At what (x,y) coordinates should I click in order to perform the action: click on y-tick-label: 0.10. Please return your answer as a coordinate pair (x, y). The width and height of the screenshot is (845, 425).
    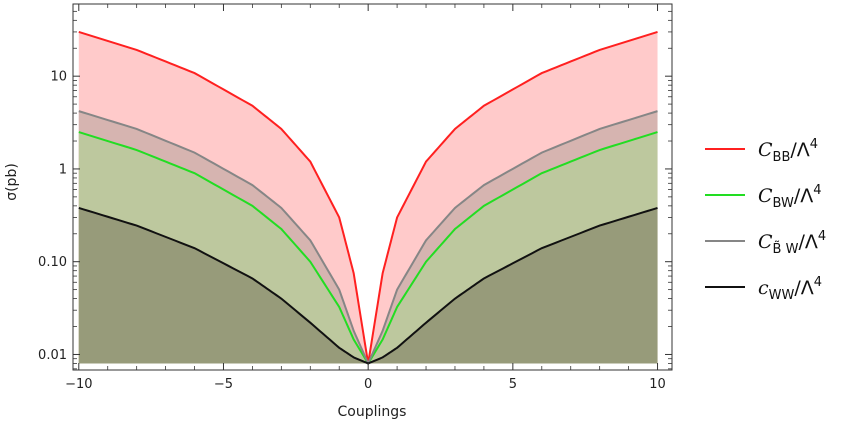
    Looking at the image, I should click on (52, 262).